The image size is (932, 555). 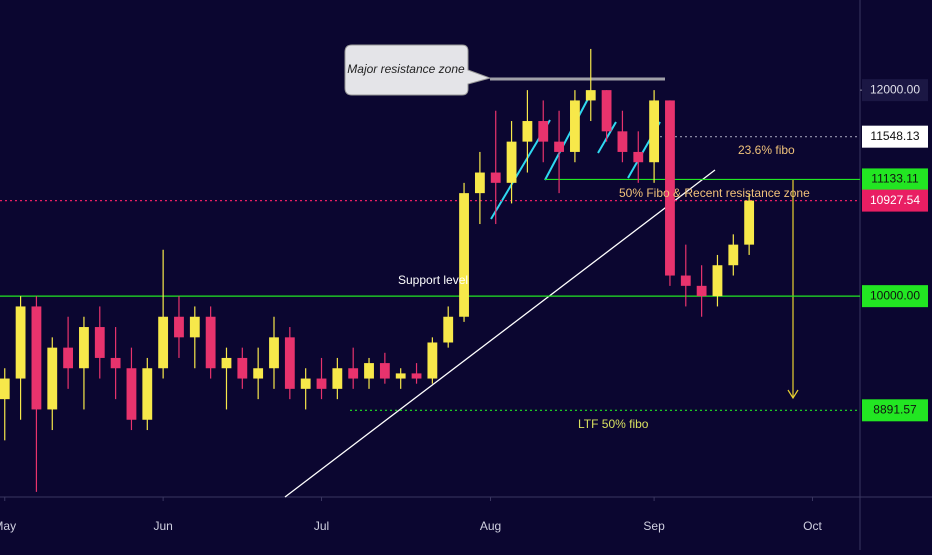 What do you see at coordinates (433, 280) in the screenshot?
I see `annotation: Support level` at bounding box center [433, 280].